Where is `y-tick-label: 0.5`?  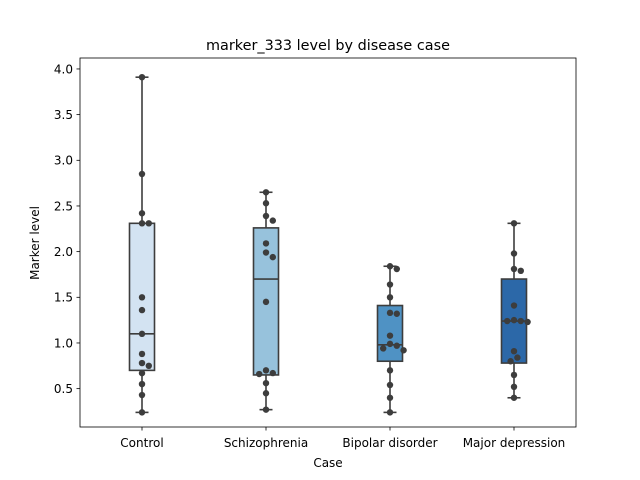
y-tick-label: 0.5 is located at coordinates (63, 389).